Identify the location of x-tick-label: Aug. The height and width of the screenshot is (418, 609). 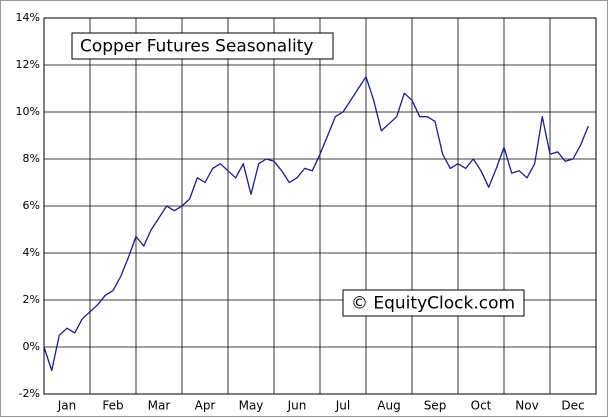
(388, 406).